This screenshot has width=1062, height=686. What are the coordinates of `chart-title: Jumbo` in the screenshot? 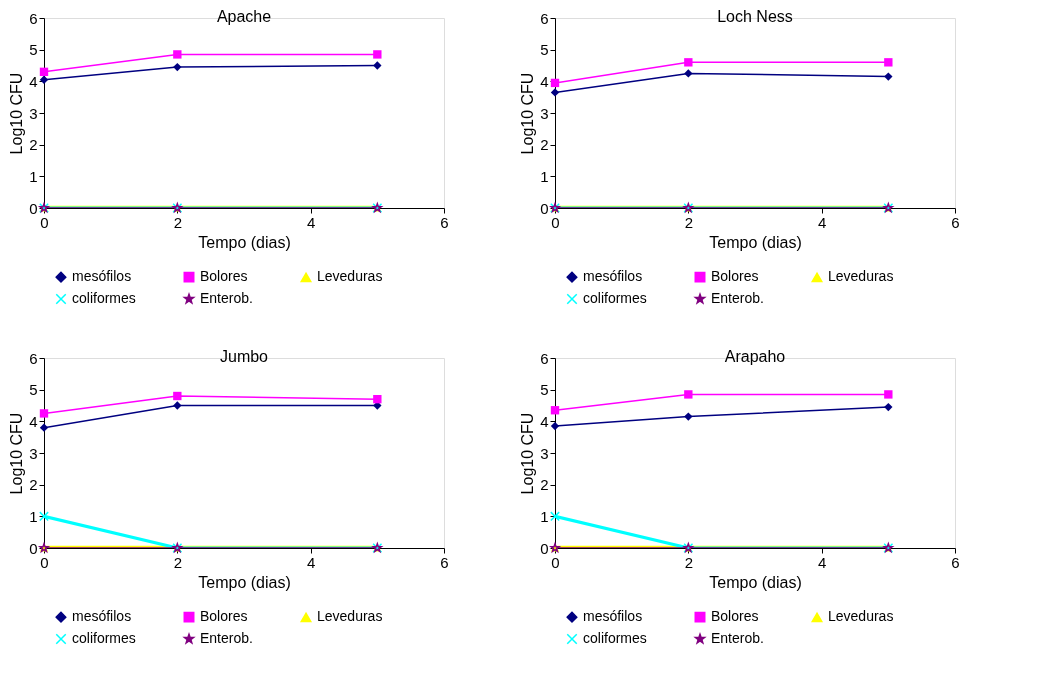 It's located at (244, 356).